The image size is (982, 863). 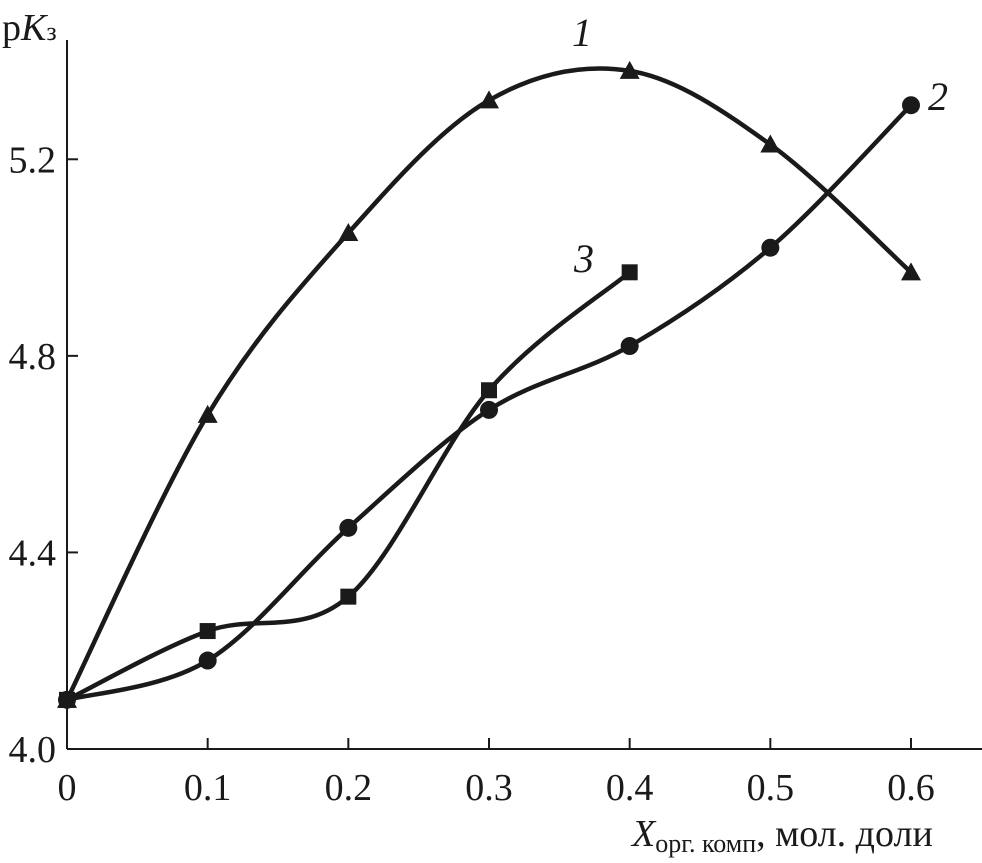 What do you see at coordinates (349, 788) in the screenshot?
I see `x-tick-label: 0.2` at bounding box center [349, 788].